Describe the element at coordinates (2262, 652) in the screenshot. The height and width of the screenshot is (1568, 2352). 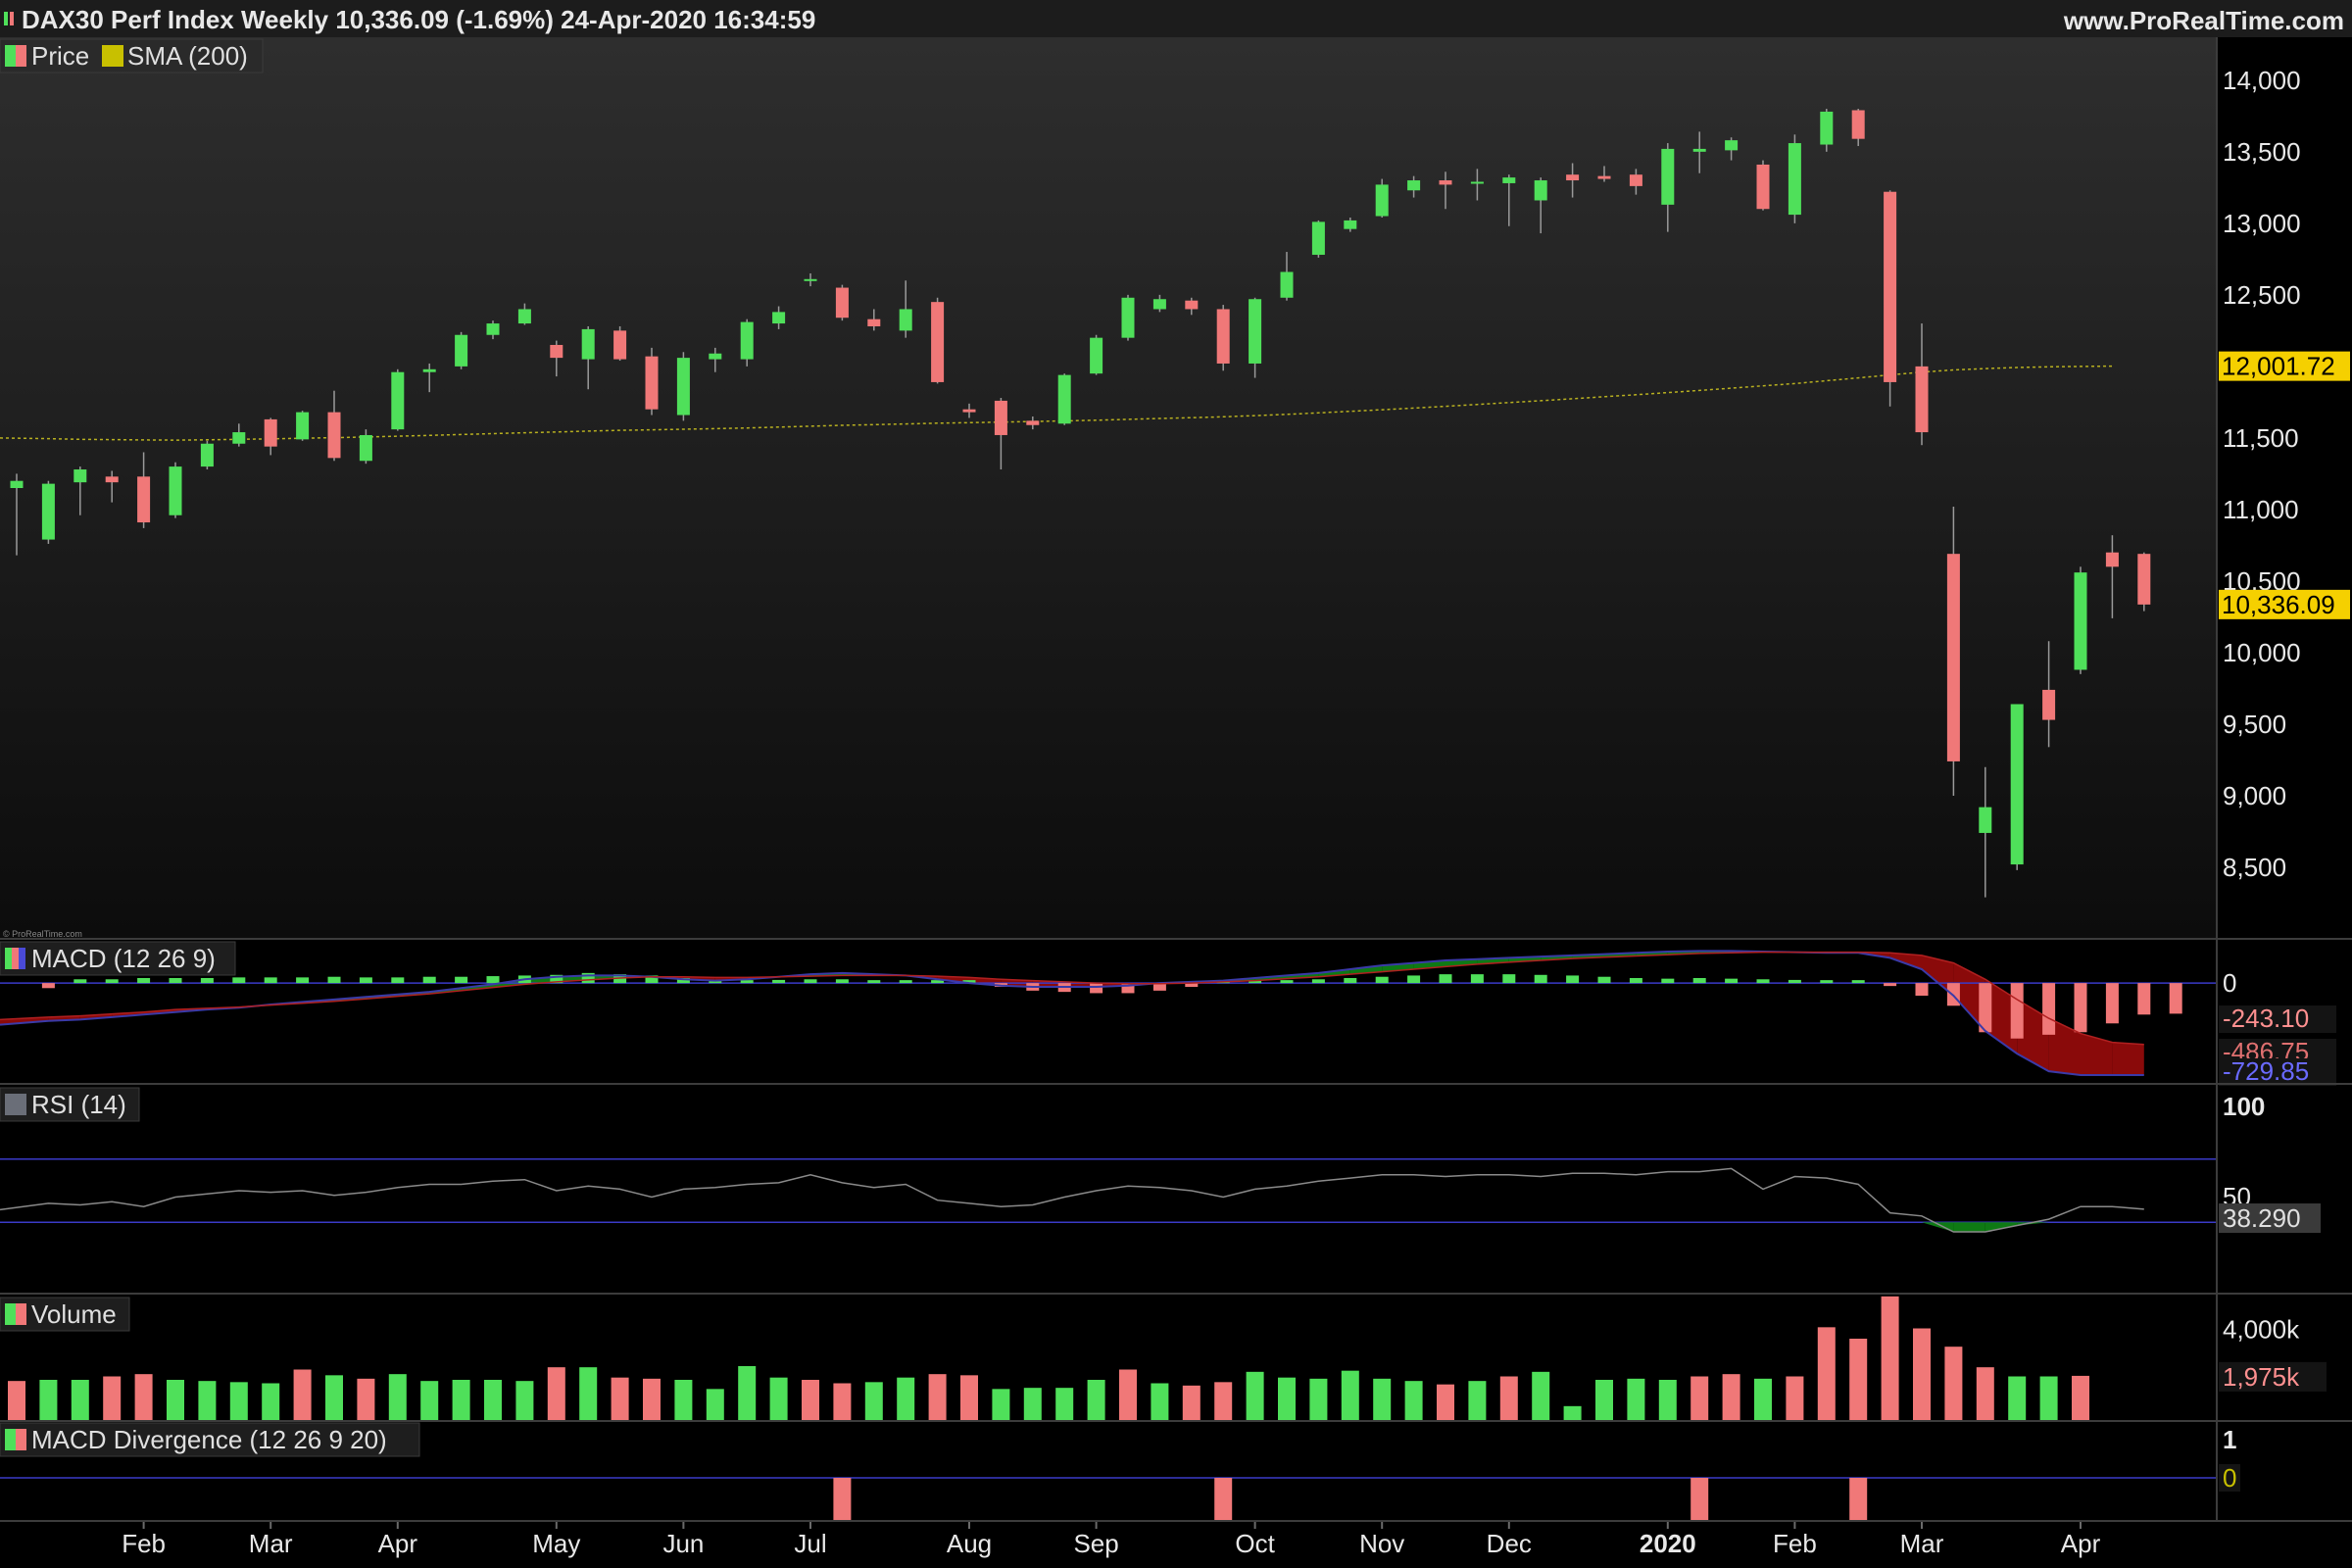
I see `price-tick-label: 10,000` at that location.